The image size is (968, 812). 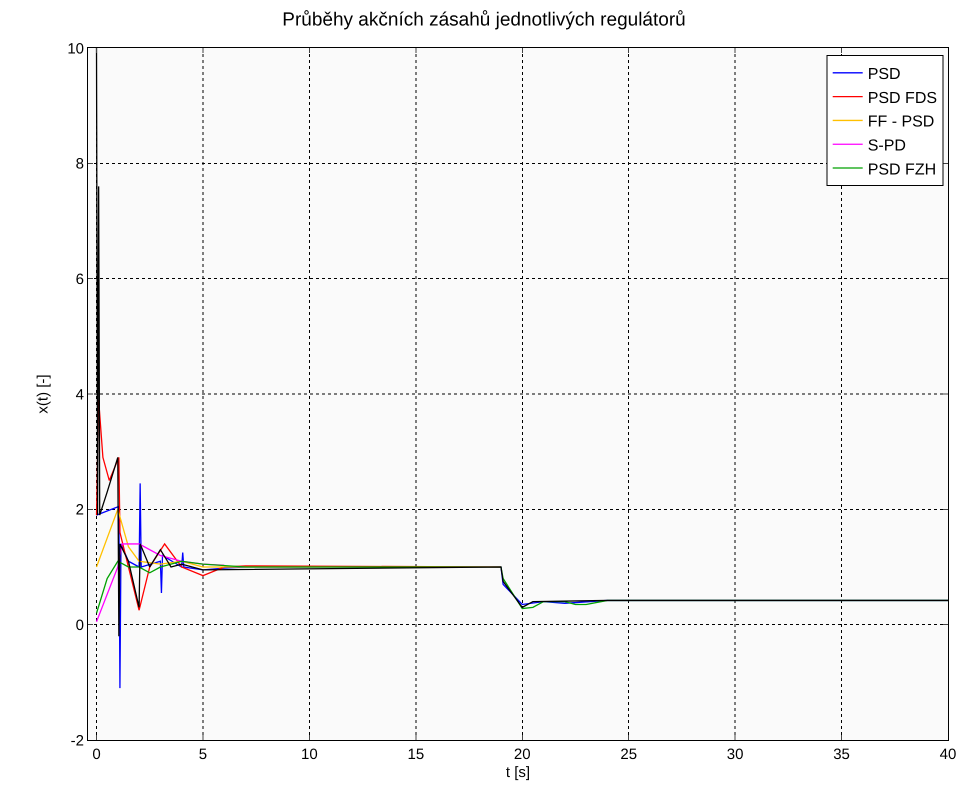 I want to click on y-tick-label: 8, so click(x=80, y=164).